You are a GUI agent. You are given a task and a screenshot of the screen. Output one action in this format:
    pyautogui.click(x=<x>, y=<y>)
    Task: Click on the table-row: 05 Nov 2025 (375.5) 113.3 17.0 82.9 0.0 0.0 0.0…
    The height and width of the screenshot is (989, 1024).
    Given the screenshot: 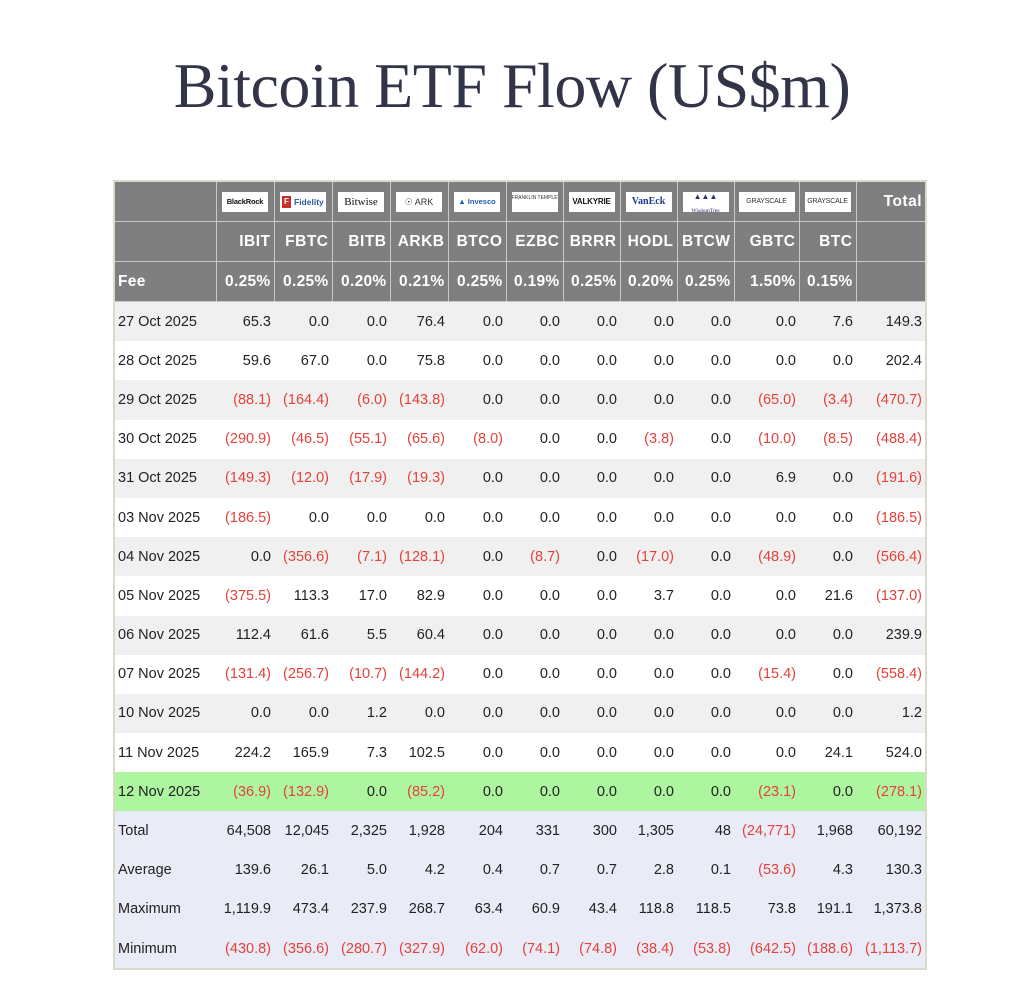 What is the action you would take?
    pyautogui.click(x=520, y=596)
    